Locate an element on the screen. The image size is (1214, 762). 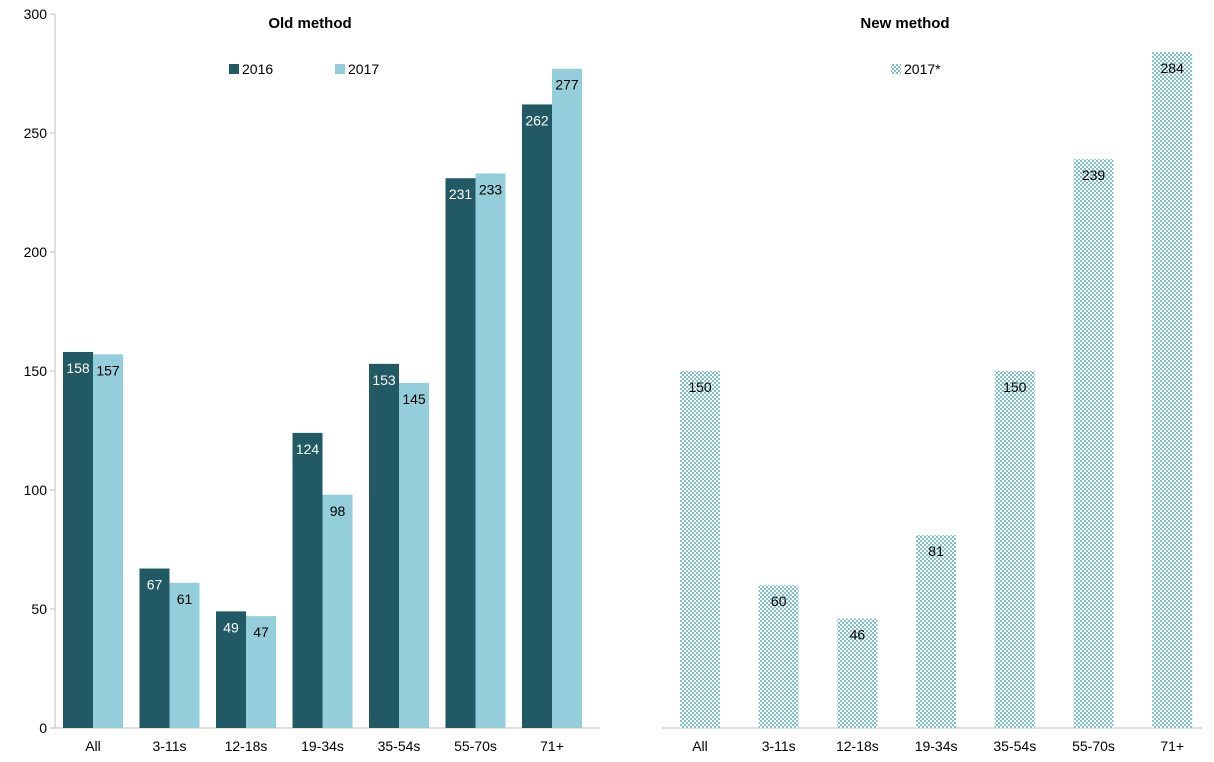
data-label: 145 is located at coordinates (414, 399).